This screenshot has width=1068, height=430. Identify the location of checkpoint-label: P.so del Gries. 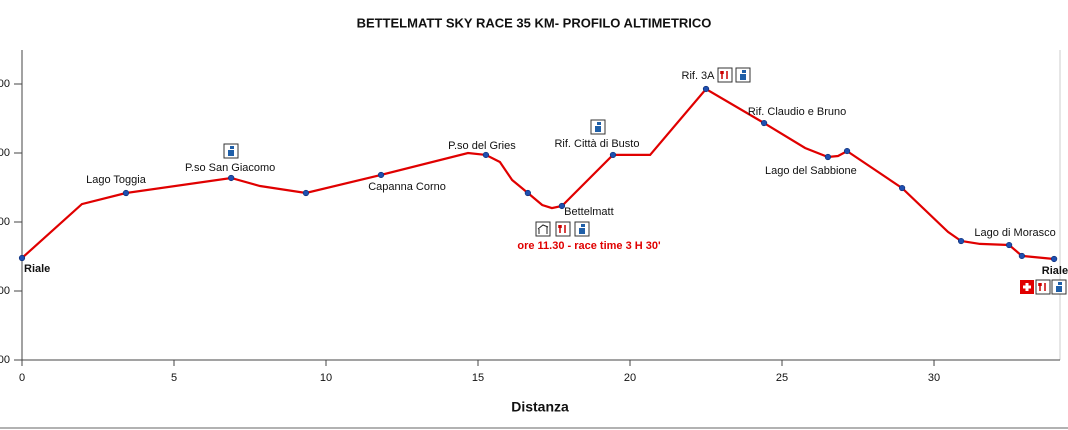
(482, 146).